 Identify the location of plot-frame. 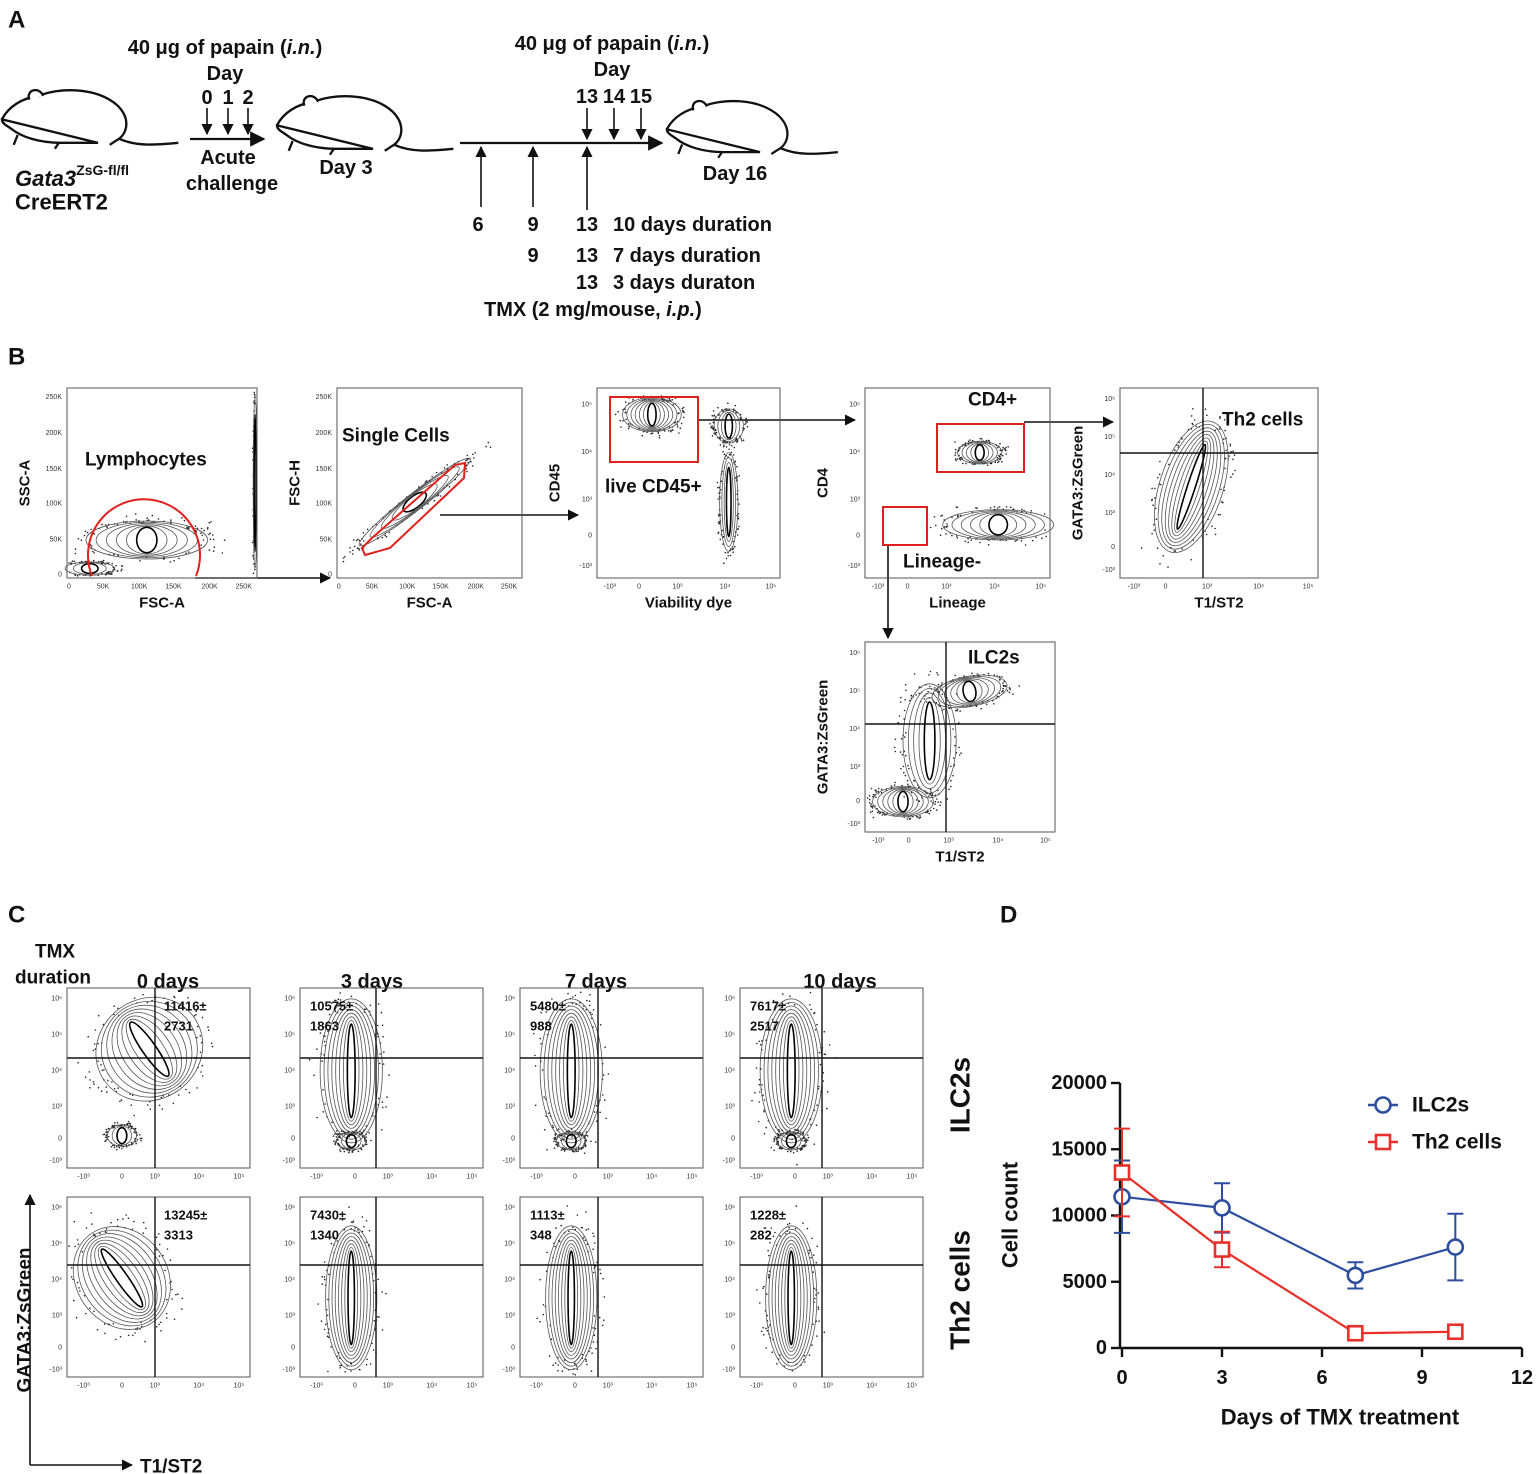
(158, 1287).